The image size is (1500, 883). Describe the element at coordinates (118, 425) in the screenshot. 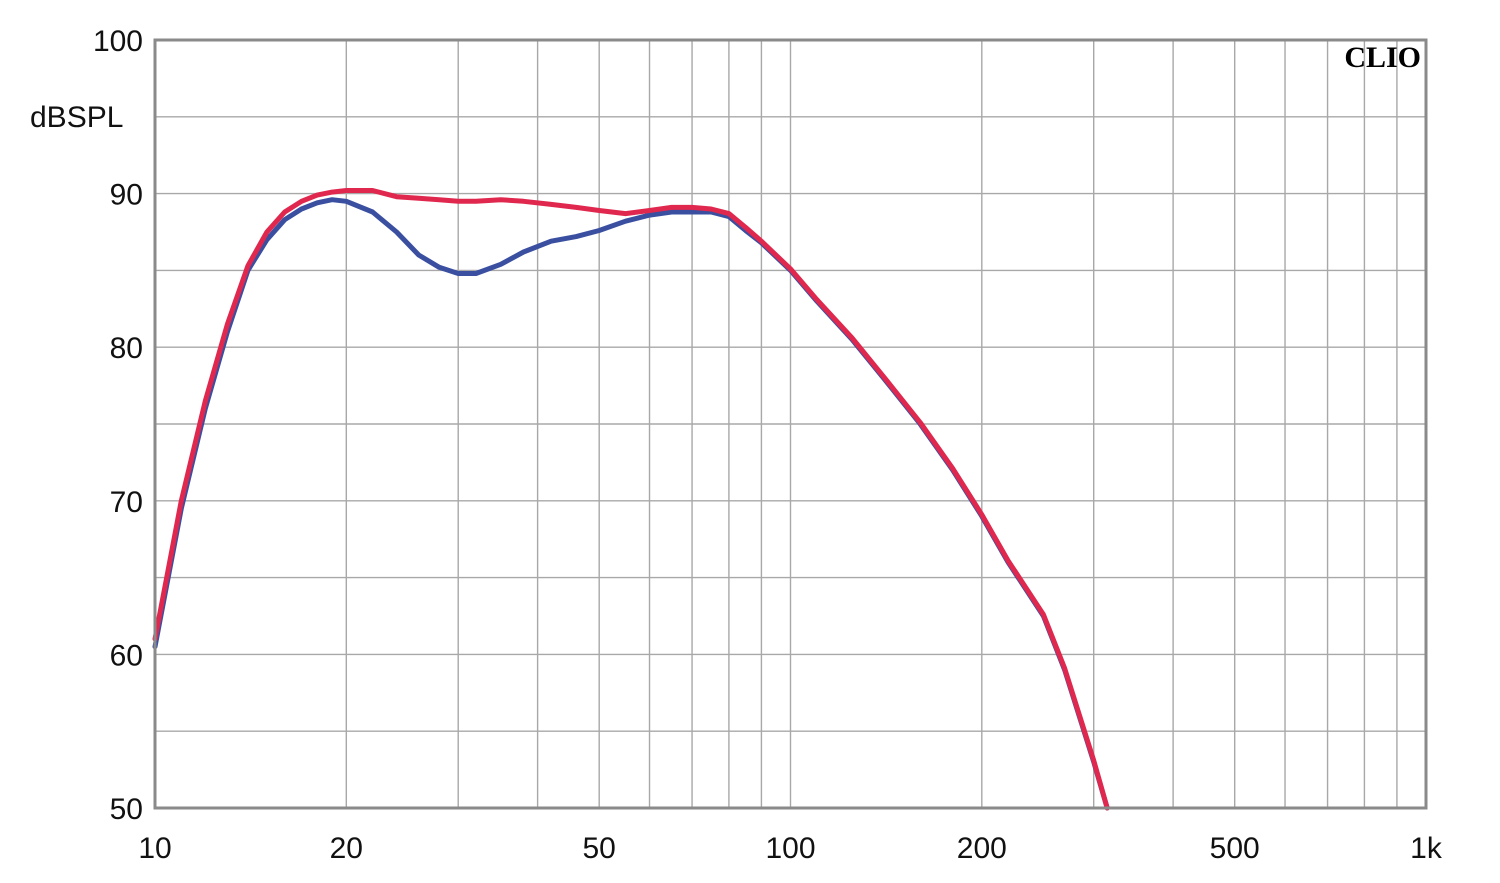

I see `y-tick-labels: 50 60 70 80 90 100` at that location.